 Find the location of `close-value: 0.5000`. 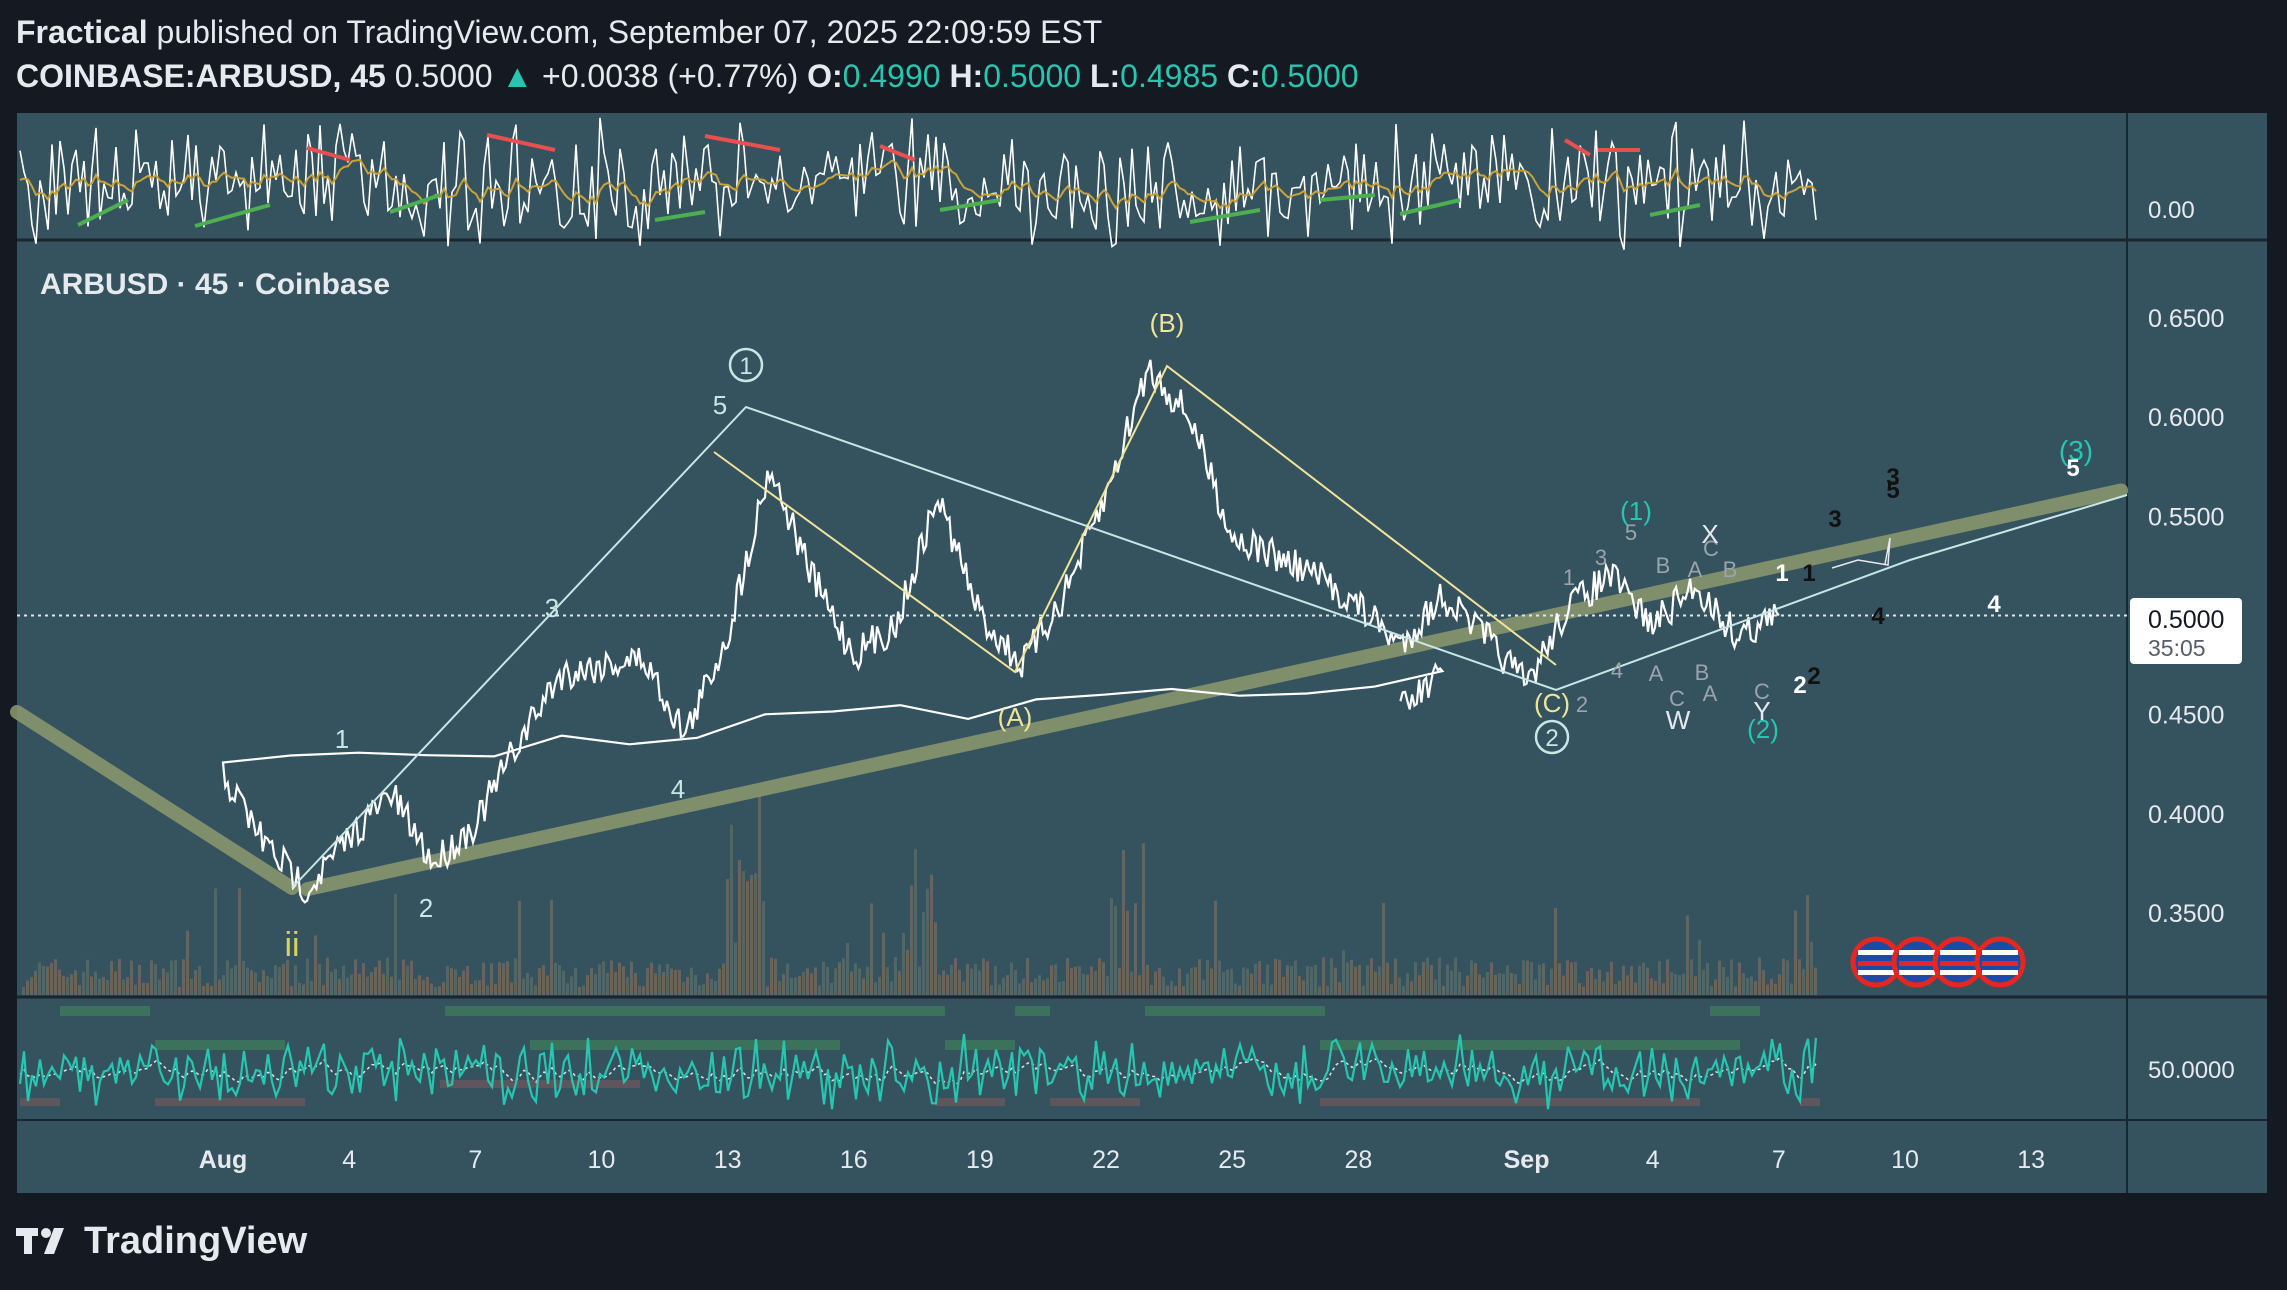

close-value: 0.5000 is located at coordinates (1309, 76).